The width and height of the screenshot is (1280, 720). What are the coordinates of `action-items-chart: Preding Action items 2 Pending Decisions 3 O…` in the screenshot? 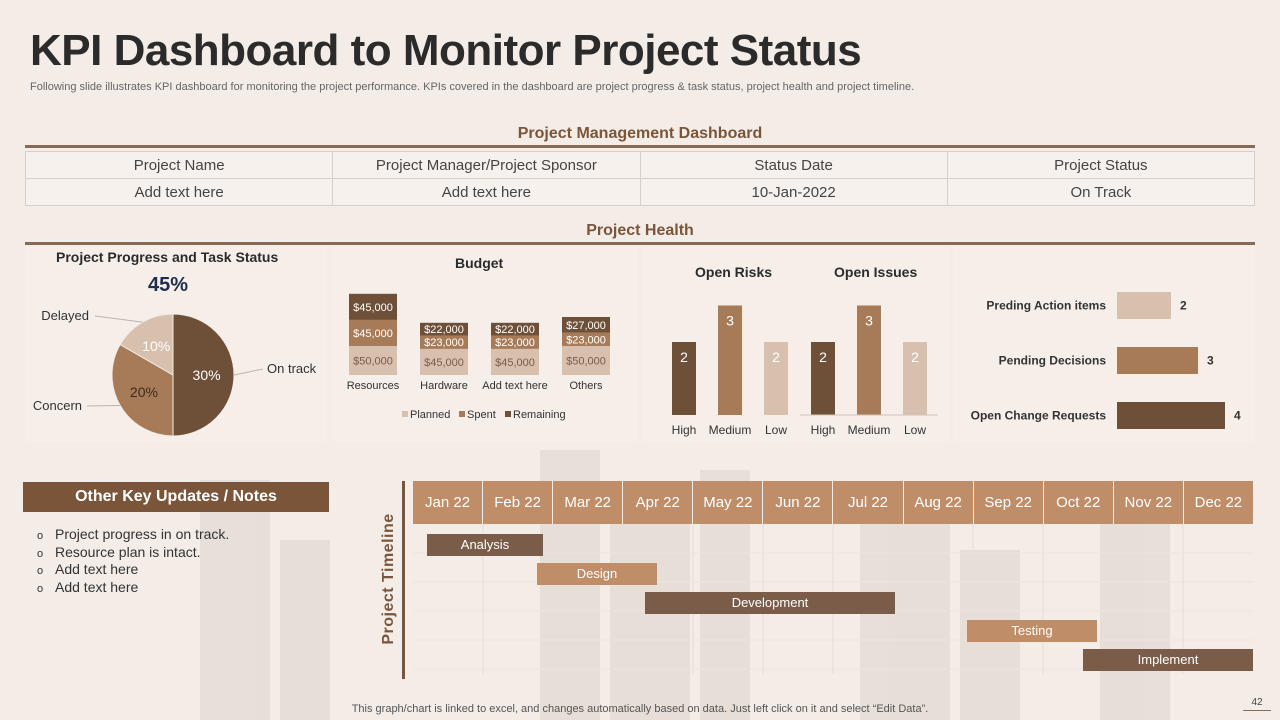 It's located at (1106, 360).